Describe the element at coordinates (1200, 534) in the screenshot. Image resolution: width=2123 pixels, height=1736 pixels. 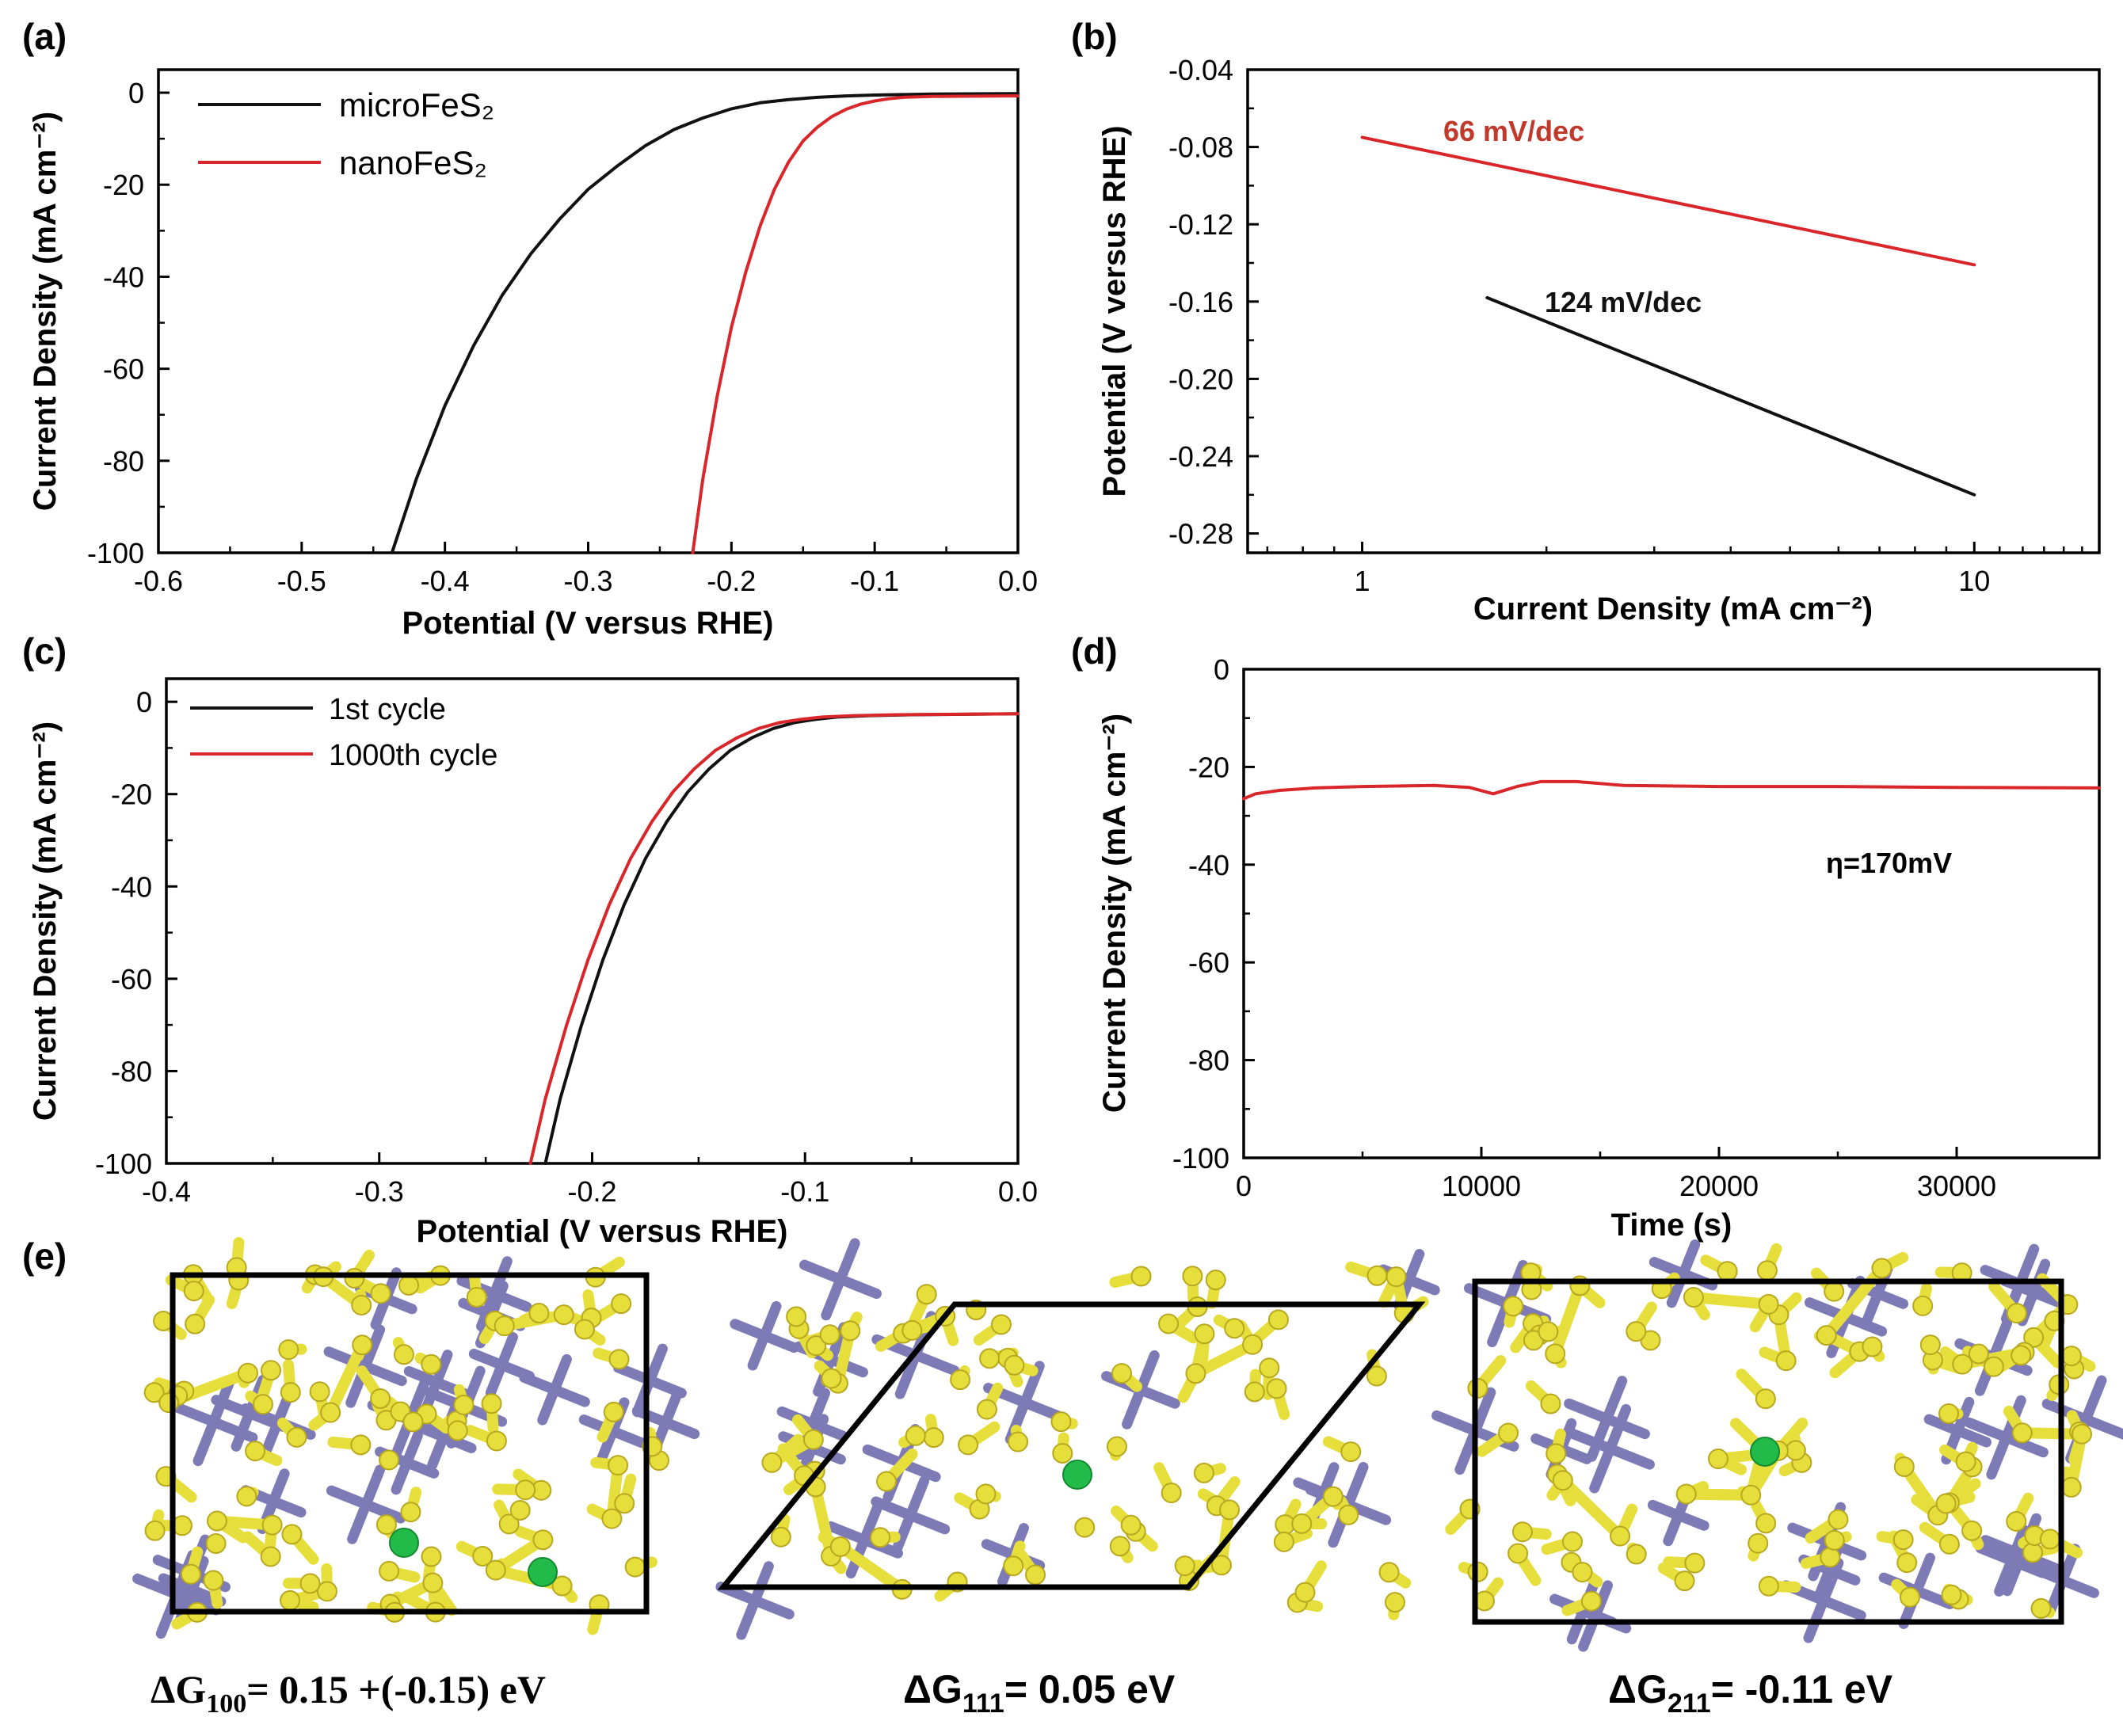
I see `y-tick-label-b: -0.28` at that location.